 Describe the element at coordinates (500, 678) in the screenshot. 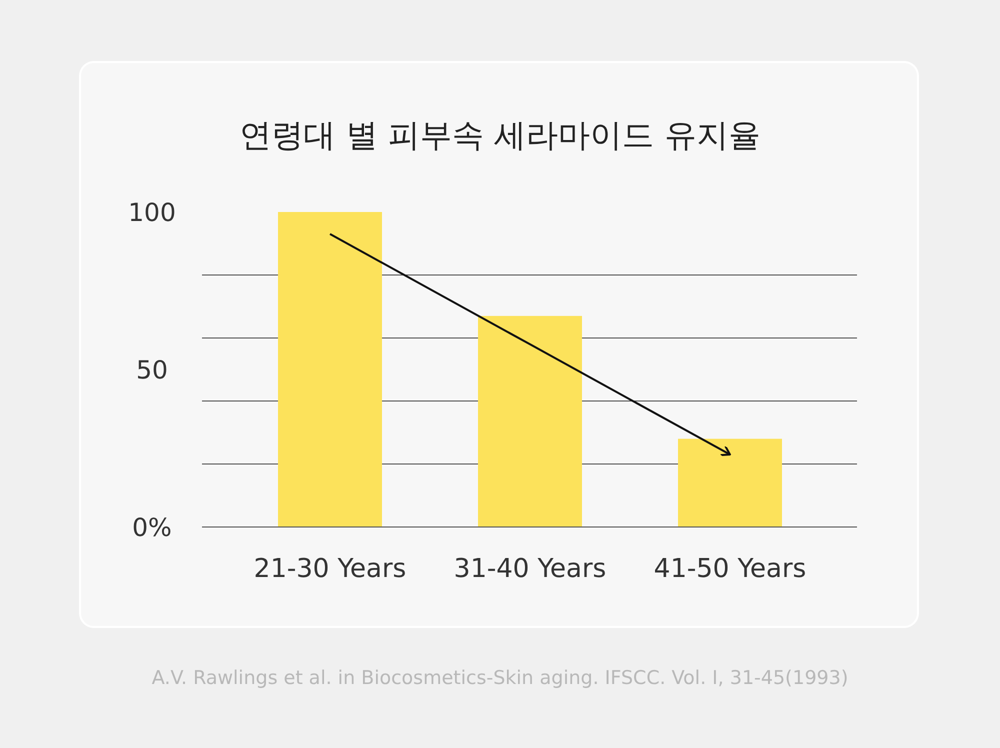

I see `text: A.V. Rawlings et al. in Biocosmetics-Skin aging. IFSCC. Vol. I, 31-45(1993)` at that location.